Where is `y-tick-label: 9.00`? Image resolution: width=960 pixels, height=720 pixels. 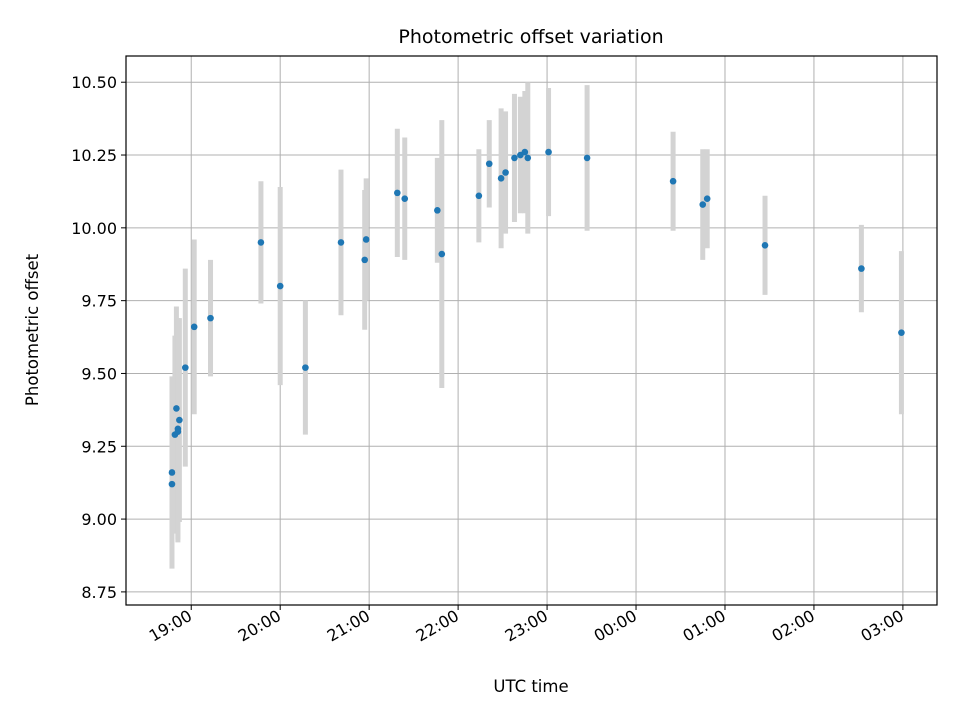
y-tick-label: 9.00 is located at coordinates (99, 519).